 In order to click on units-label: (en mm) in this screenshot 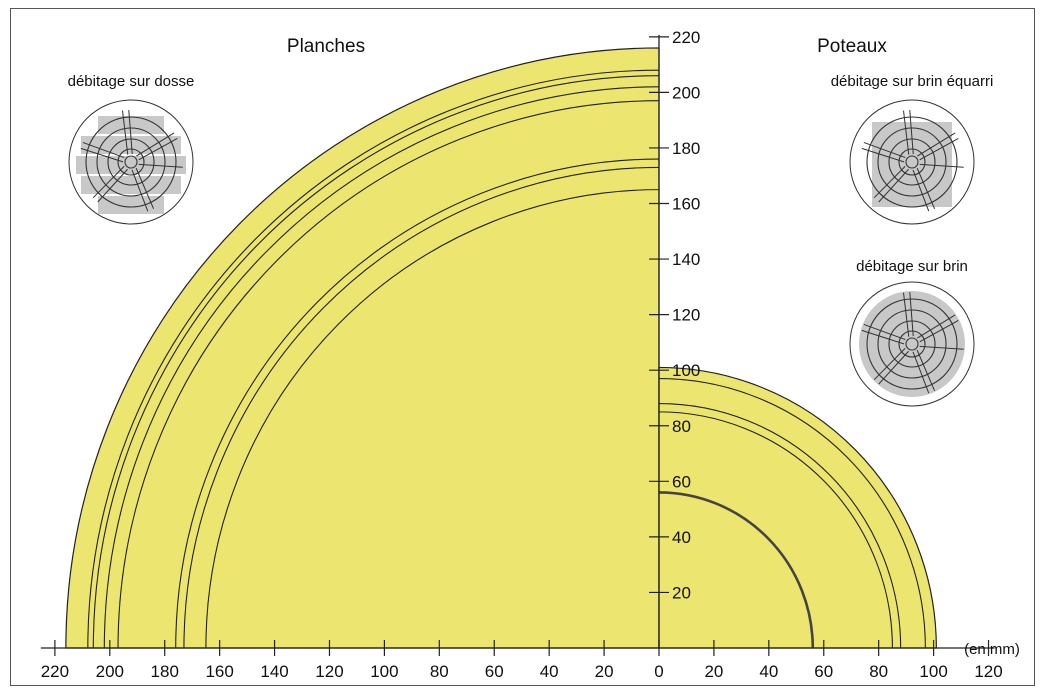, I will do `click(992, 649)`.